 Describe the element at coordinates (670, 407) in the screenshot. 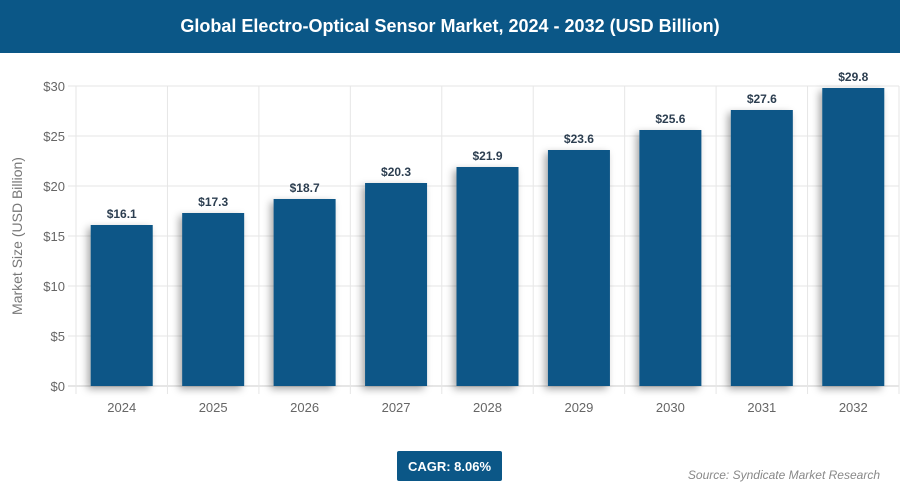

I see `x-tick-label: 2030` at that location.